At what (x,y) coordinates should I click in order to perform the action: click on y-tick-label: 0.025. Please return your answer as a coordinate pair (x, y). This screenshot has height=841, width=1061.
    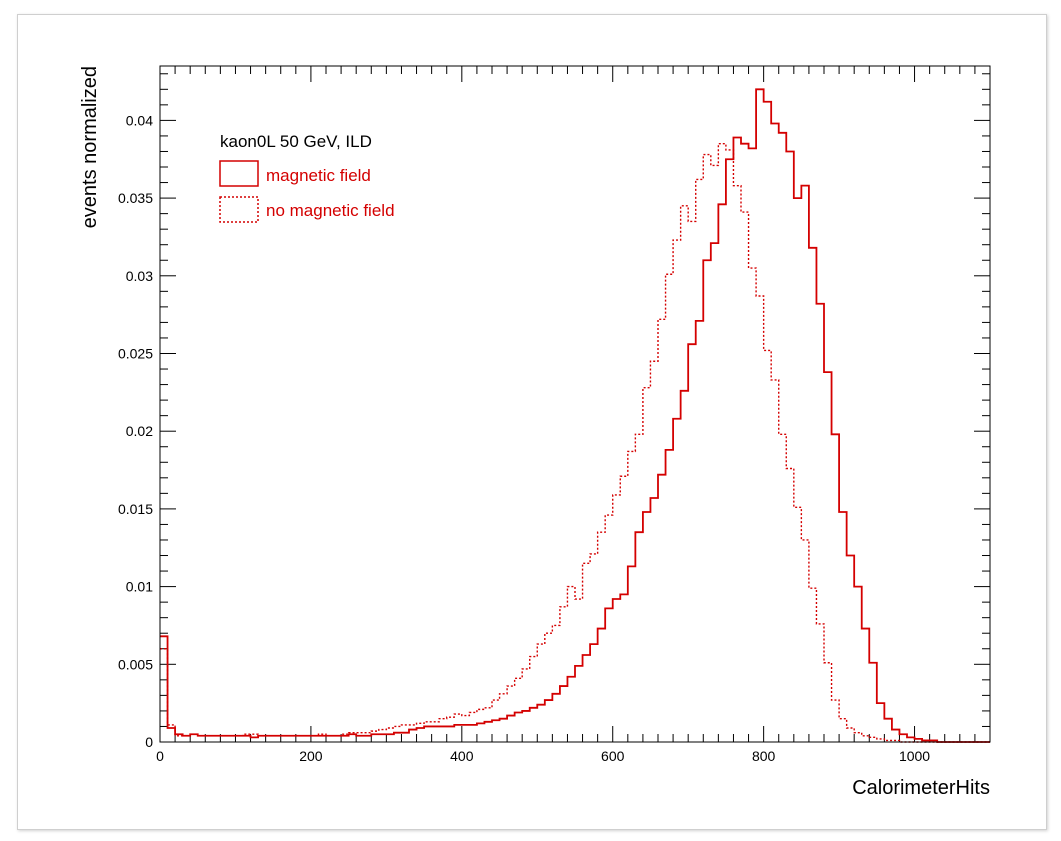
    Looking at the image, I should click on (135, 353).